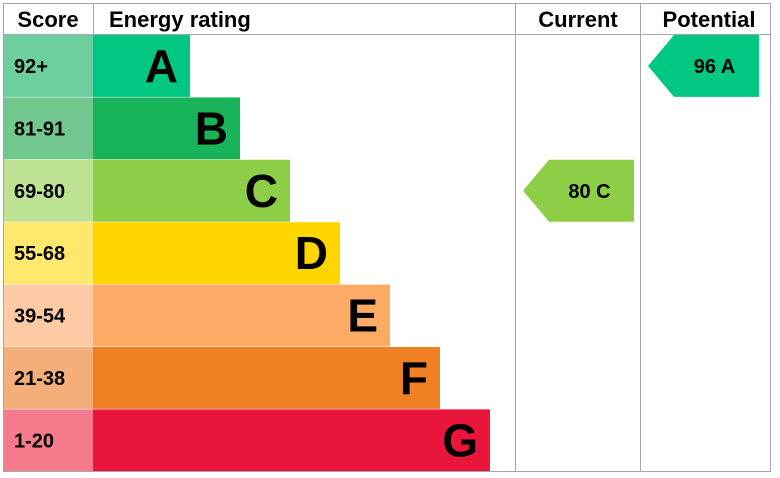 The width and height of the screenshot is (780, 478). I want to click on score-cell-f, so click(48, 378).